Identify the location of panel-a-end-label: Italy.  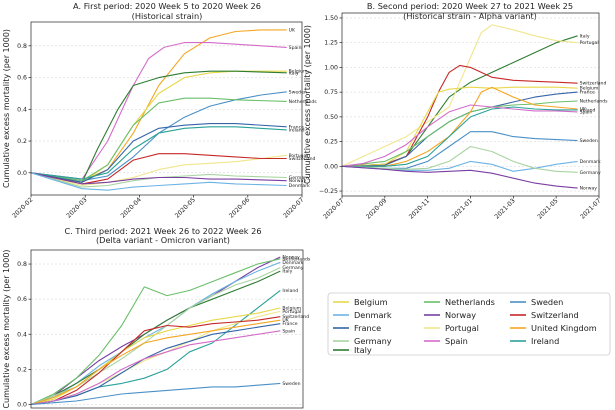
(294, 73).